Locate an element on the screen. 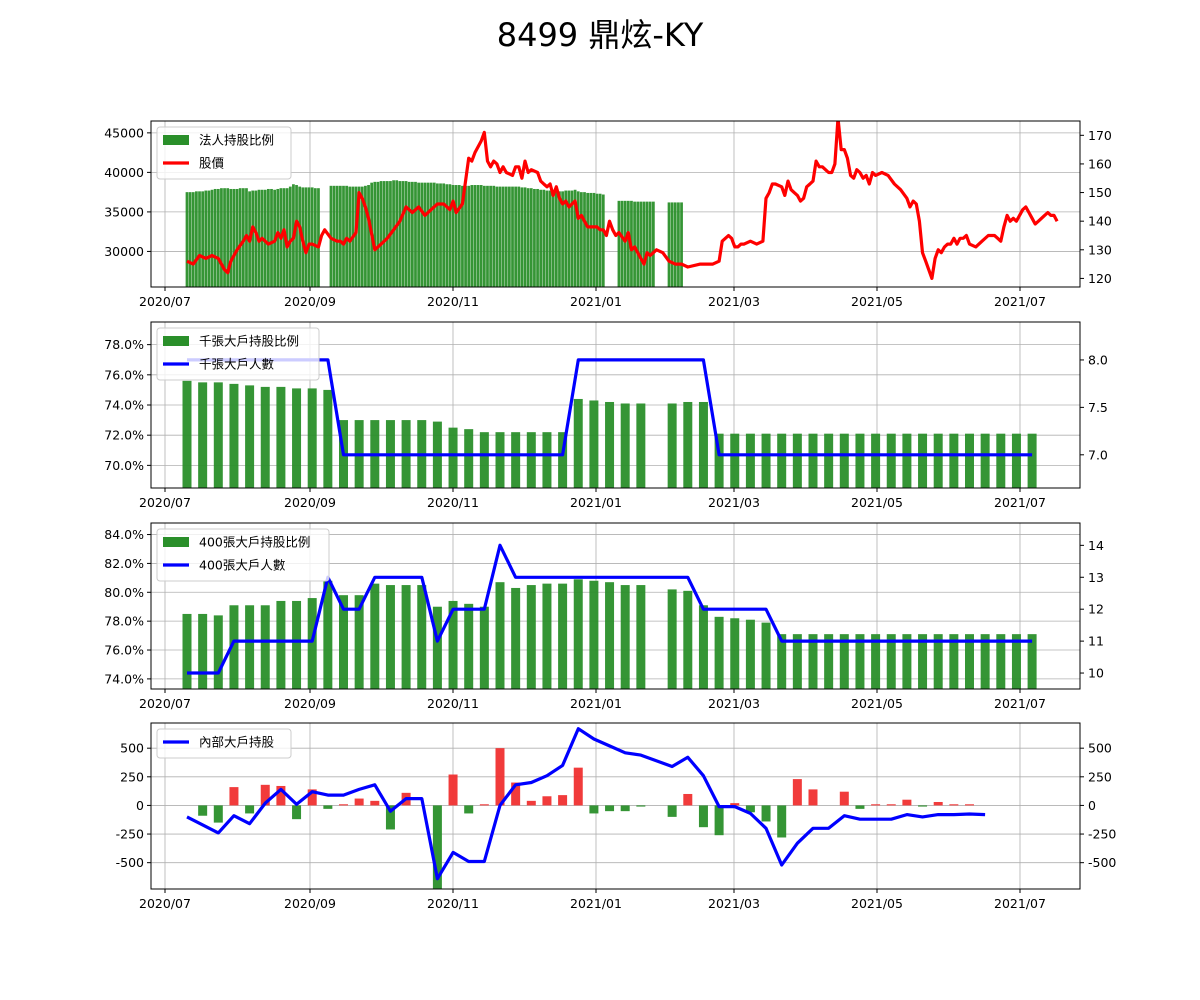 This screenshot has height=1000, width=1200. axes-frame is located at coordinates (615, 204).